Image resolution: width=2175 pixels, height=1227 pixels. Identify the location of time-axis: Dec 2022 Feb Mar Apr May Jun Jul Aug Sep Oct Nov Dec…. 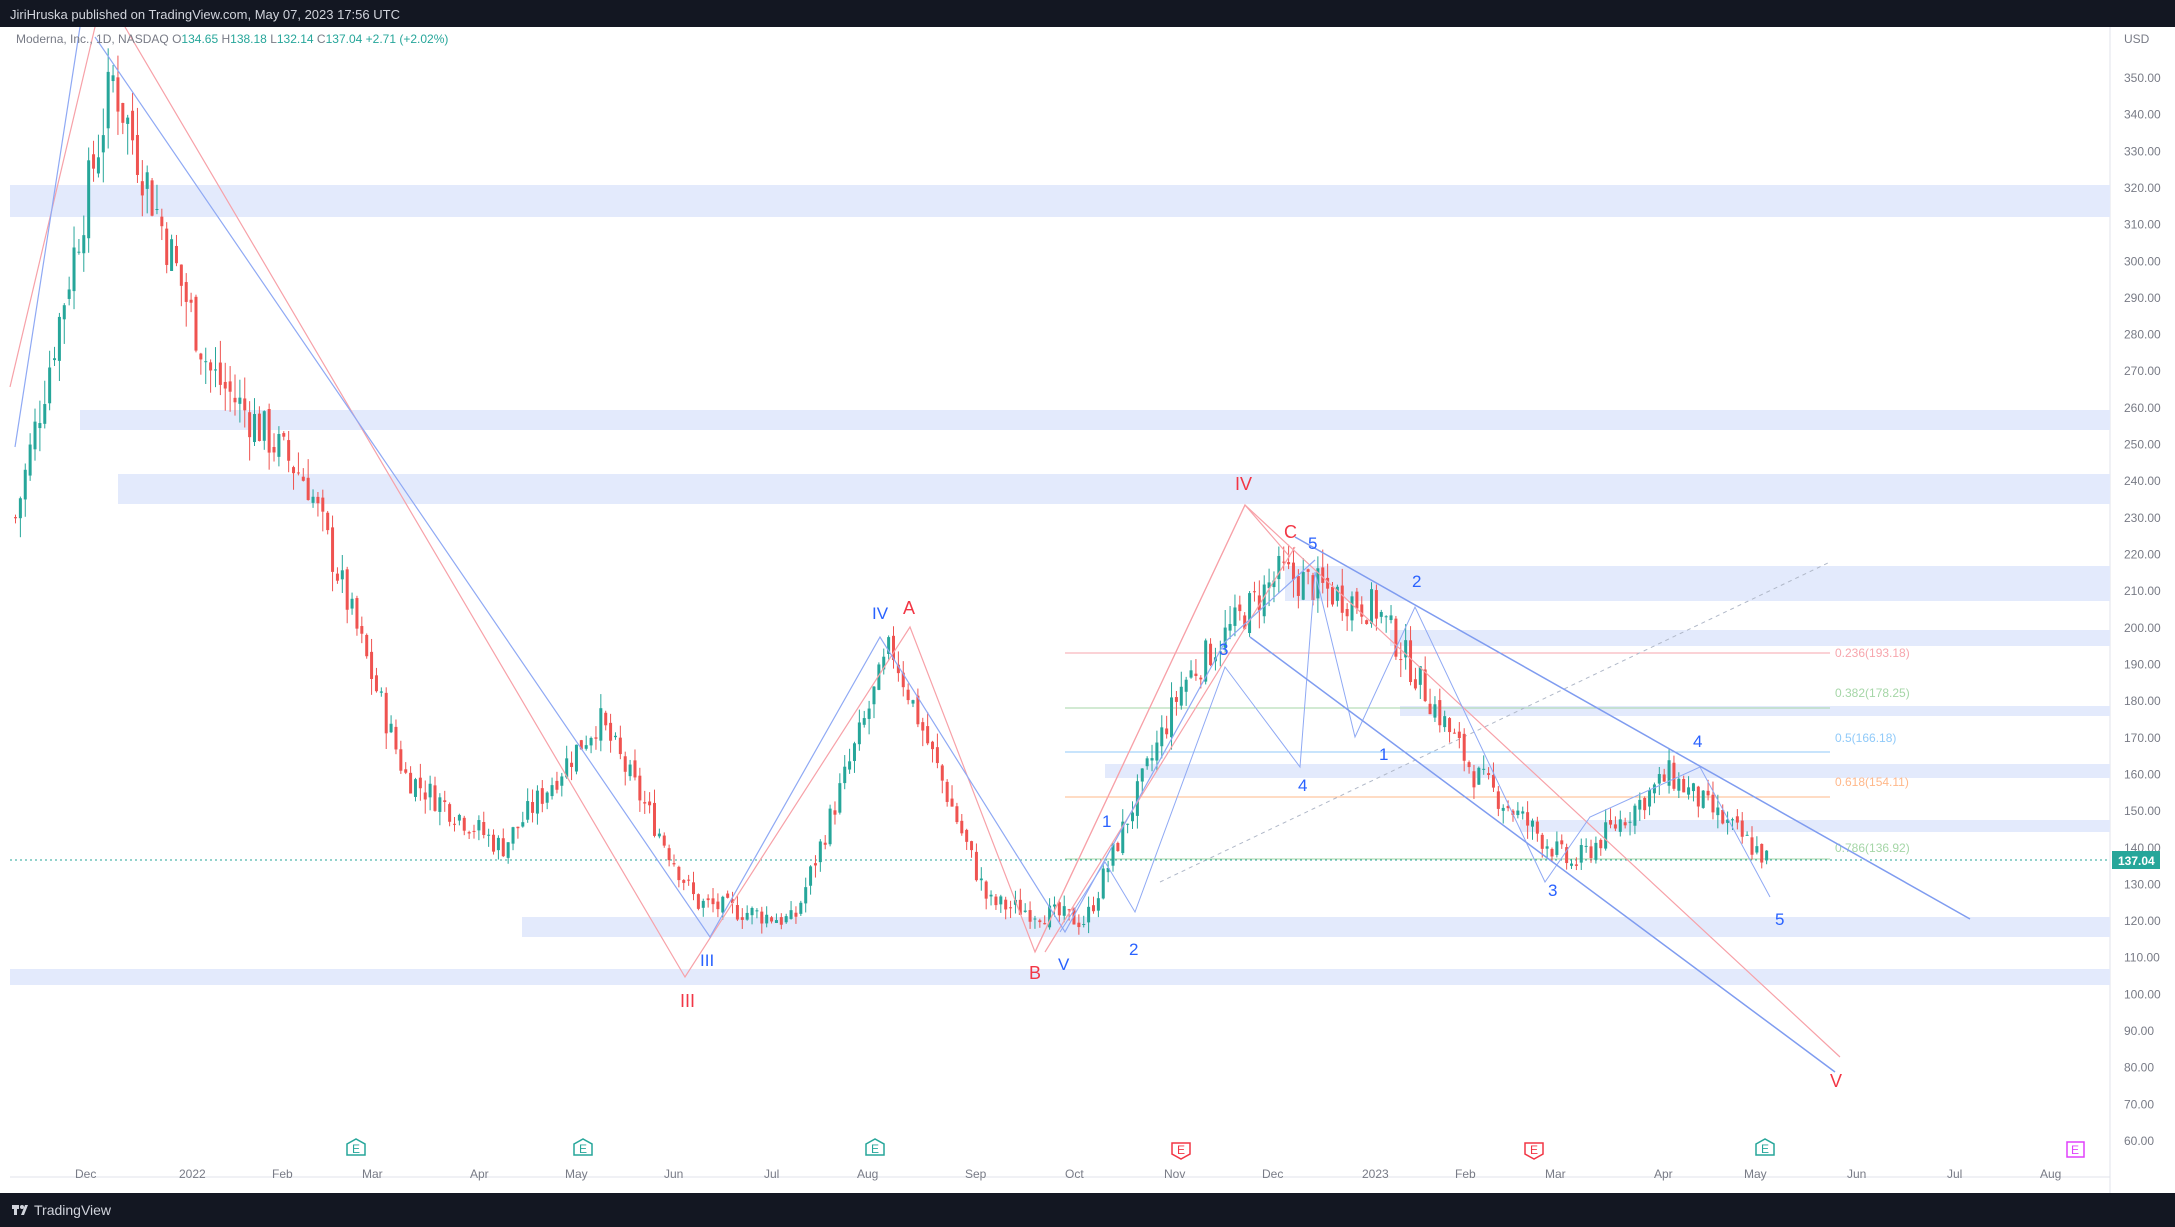
(1068, 1174).